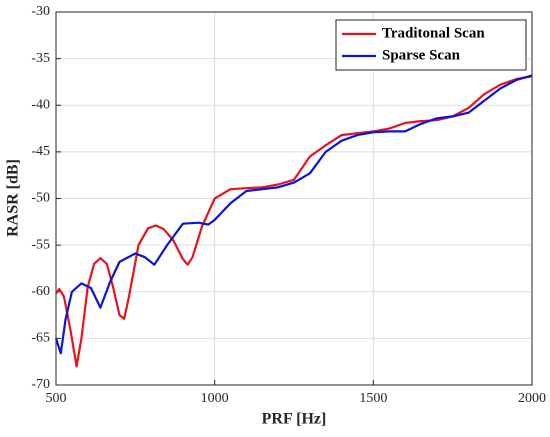 The image size is (550, 437). What do you see at coordinates (40, 198) in the screenshot?
I see `y-tick-label: -50` at bounding box center [40, 198].